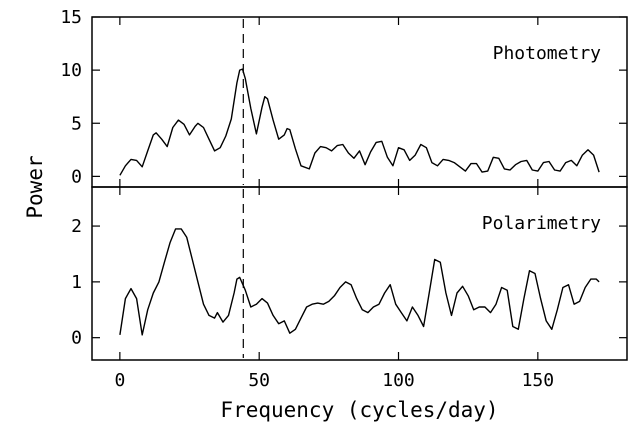 The image size is (632, 426). Describe the element at coordinates (35, 186) in the screenshot. I see `y-axis-title: Power` at that location.